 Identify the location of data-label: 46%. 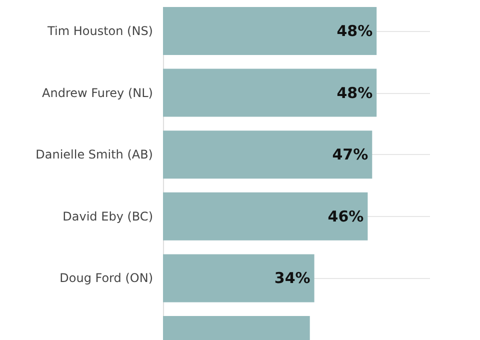
(346, 216).